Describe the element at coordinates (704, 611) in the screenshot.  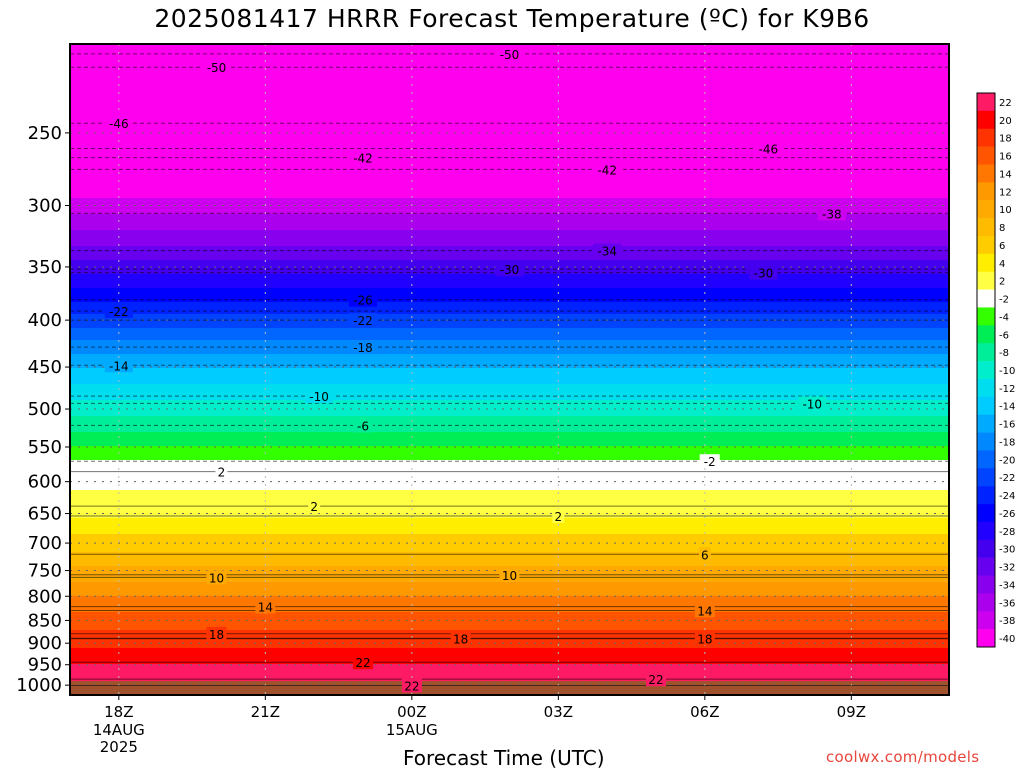
I see `contour-label: 14` at that location.